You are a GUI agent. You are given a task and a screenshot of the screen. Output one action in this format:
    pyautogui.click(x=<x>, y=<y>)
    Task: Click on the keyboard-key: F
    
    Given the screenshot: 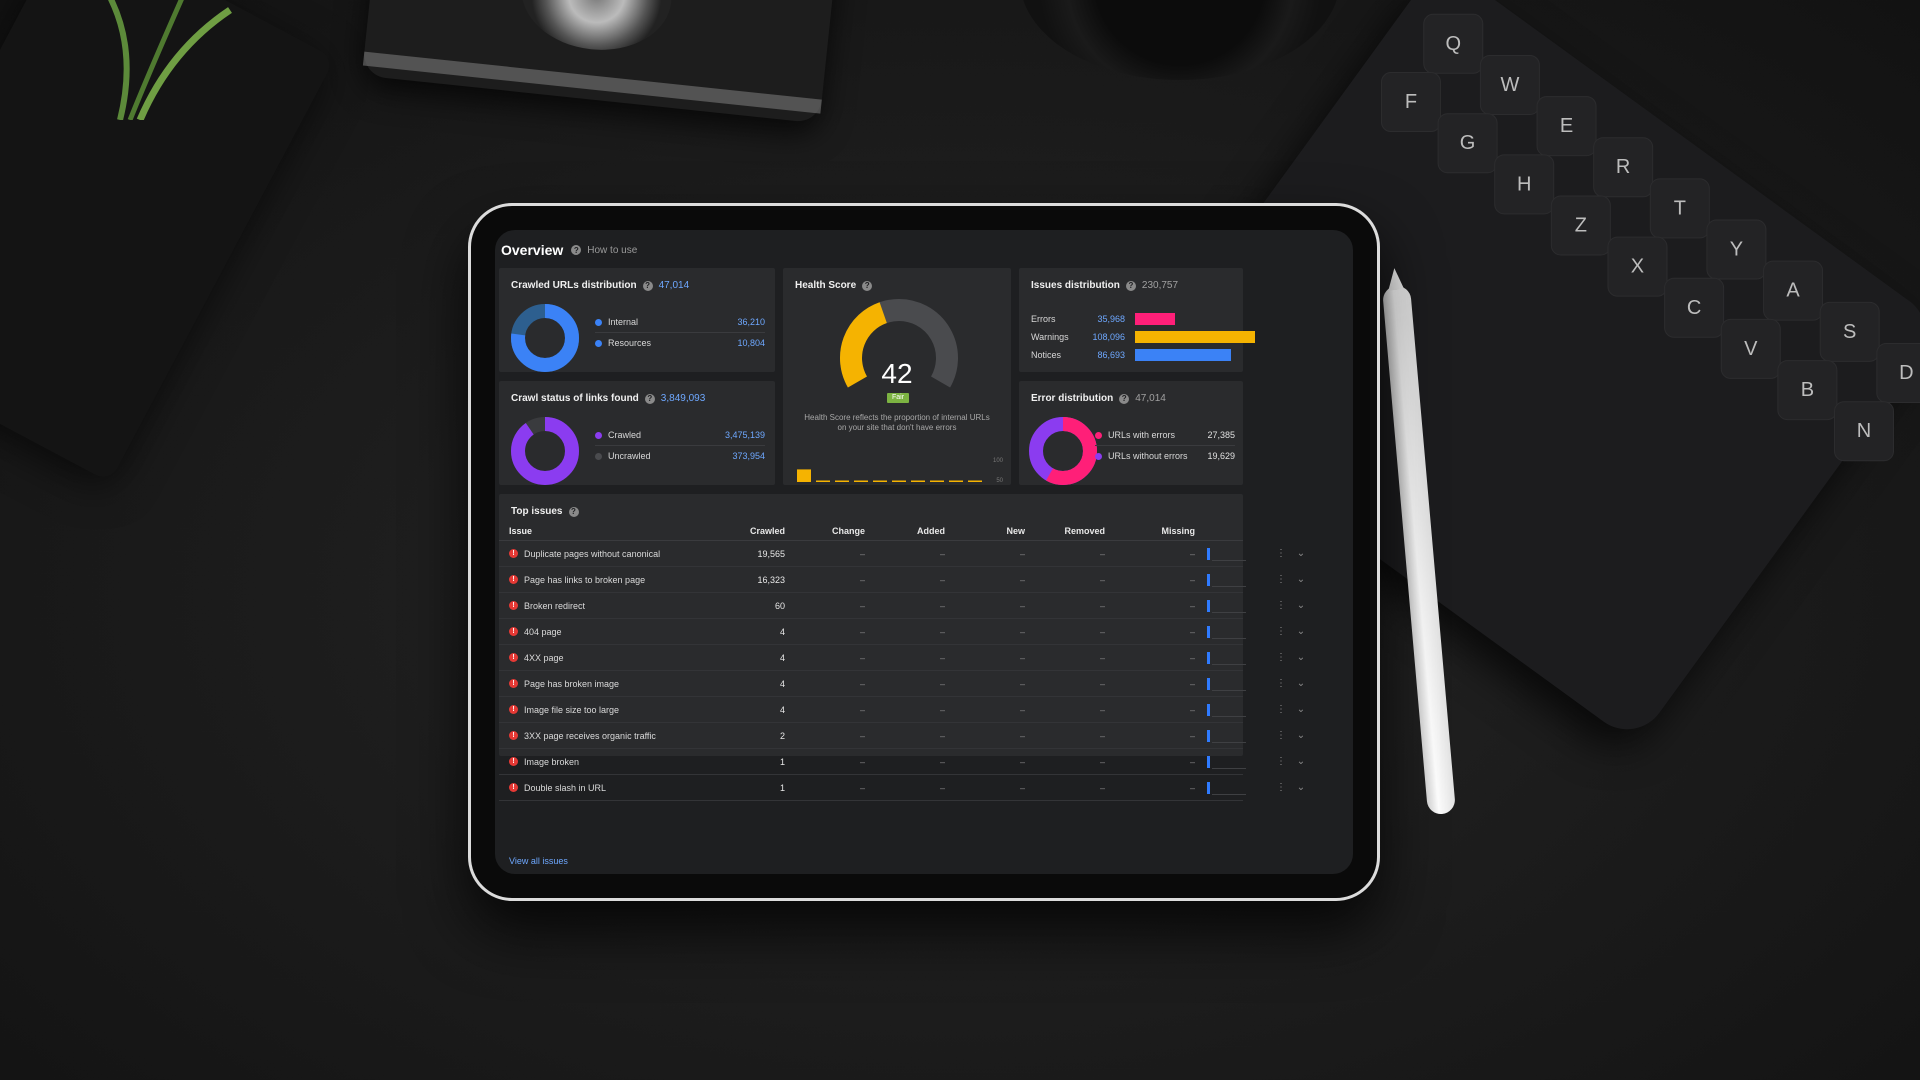 What is the action you would take?
    pyautogui.click(x=1410, y=102)
    